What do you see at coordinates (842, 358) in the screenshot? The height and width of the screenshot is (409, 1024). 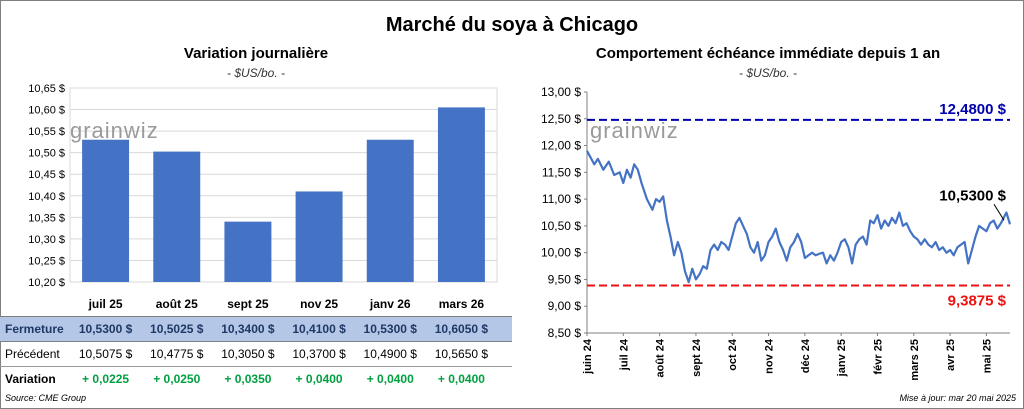 I see `x-tick-label: janv 25` at bounding box center [842, 358].